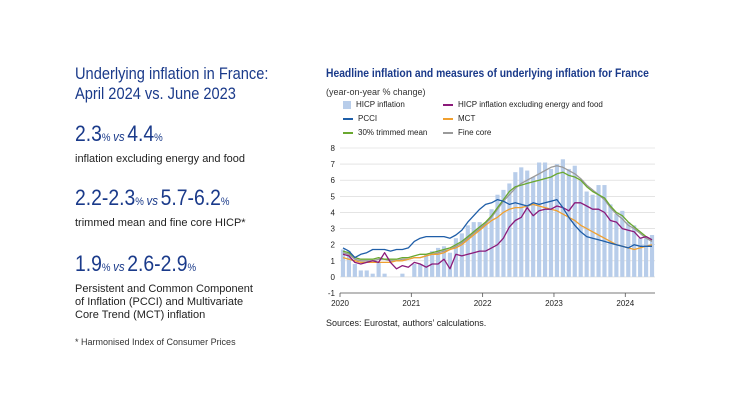  I want to click on series-line-30-trimmed-mean, so click(497, 215).